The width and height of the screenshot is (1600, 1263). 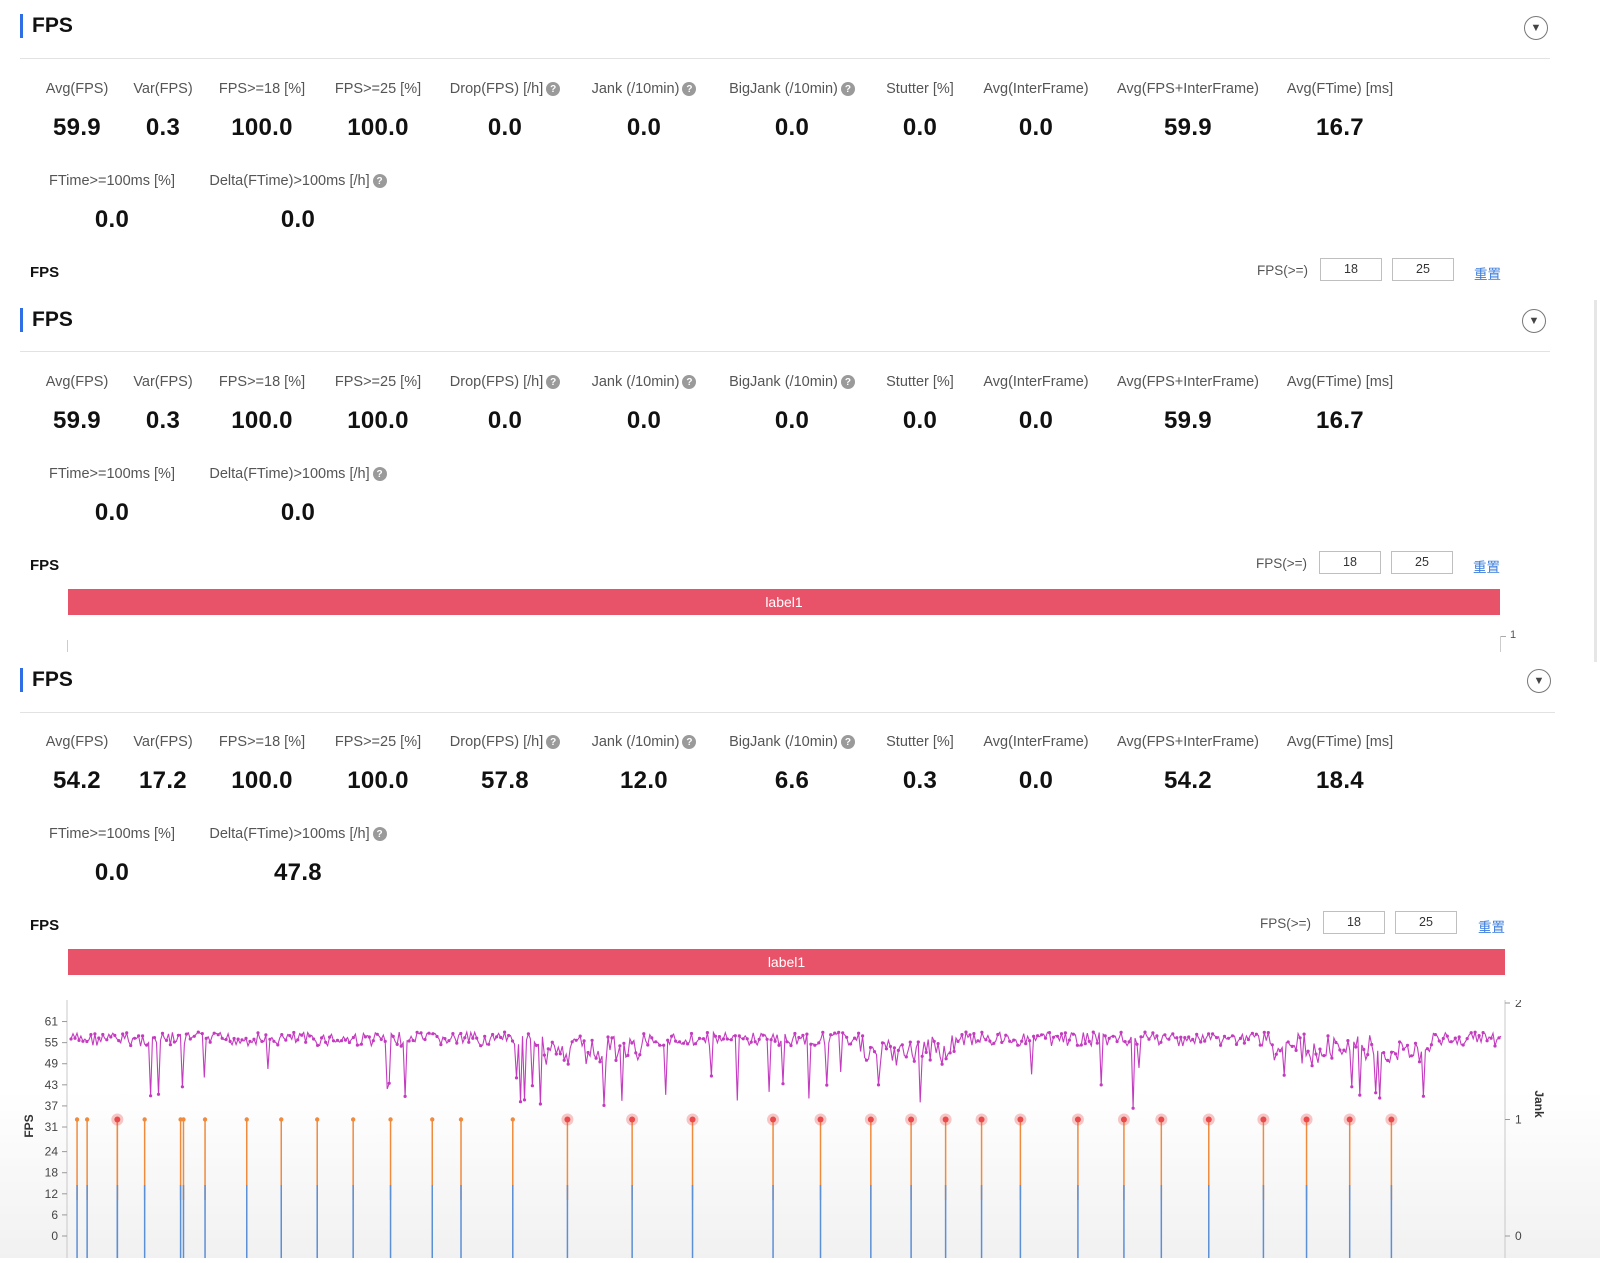 What do you see at coordinates (1036, 764) in the screenshot?
I see `metric: Avg(InterFrame) 0.0` at bounding box center [1036, 764].